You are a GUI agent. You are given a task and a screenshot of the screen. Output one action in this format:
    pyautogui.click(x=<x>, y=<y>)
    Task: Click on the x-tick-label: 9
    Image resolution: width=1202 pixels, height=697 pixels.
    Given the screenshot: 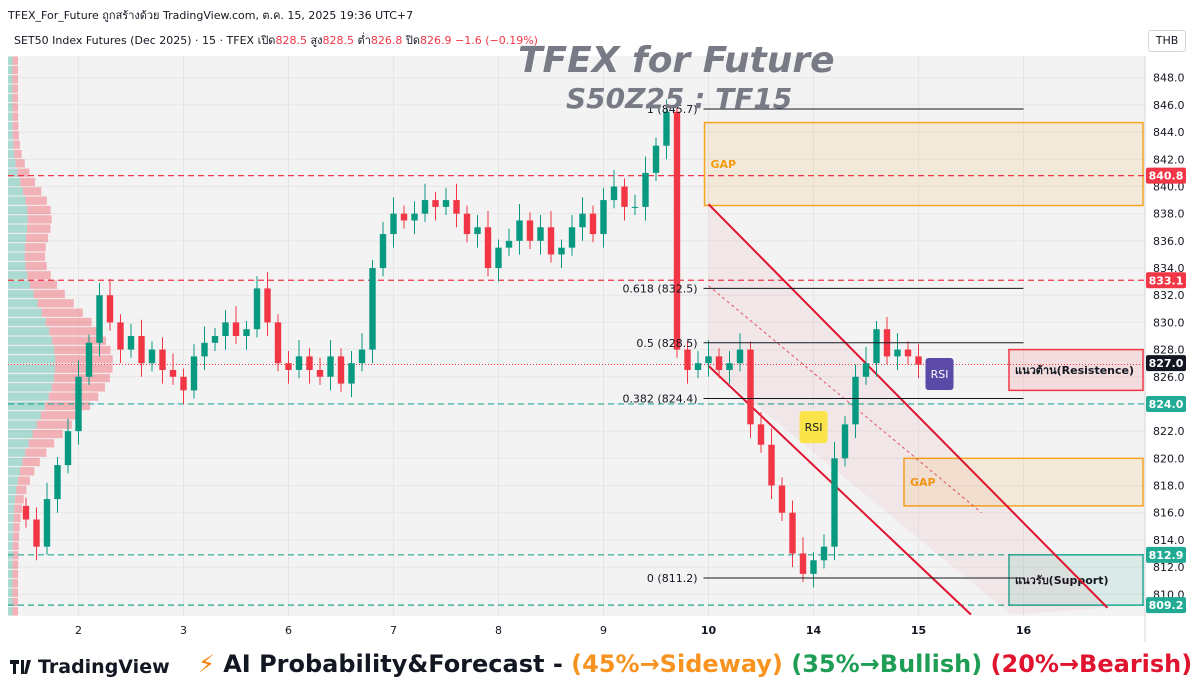 What is the action you would take?
    pyautogui.click(x=603, y=630)
    